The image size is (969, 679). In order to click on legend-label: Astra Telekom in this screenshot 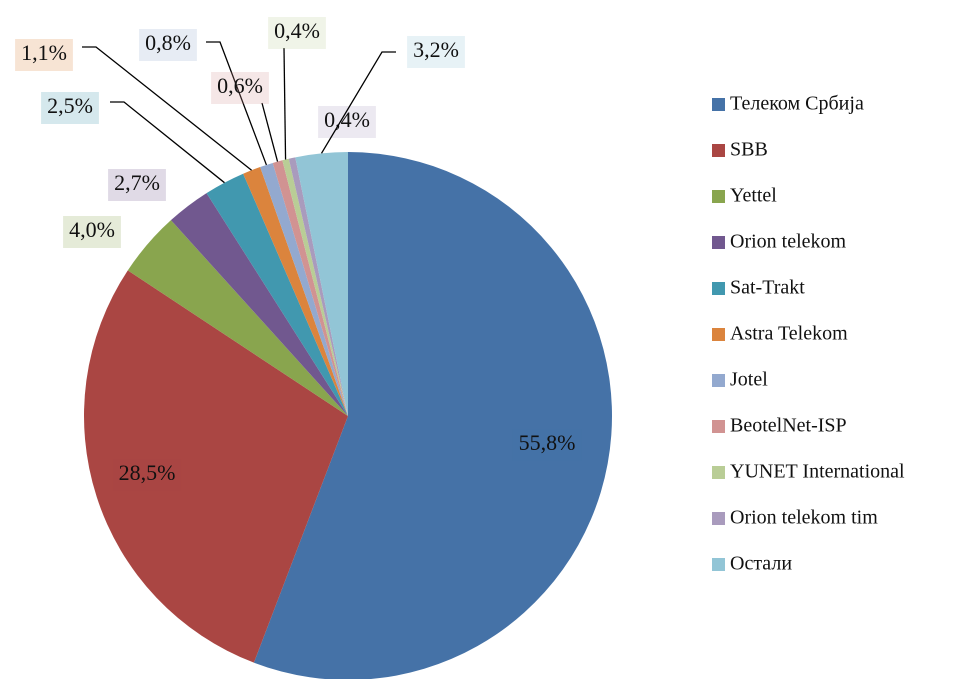, I will do `click(789, 334)`.